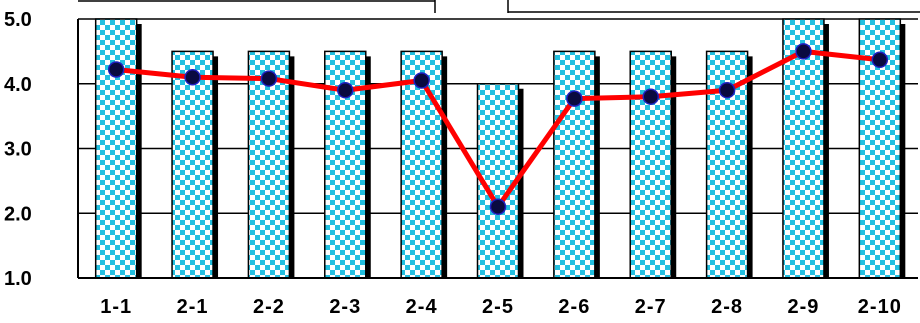  I want to click on x-tick-label: 2-1, so click(193, 307).